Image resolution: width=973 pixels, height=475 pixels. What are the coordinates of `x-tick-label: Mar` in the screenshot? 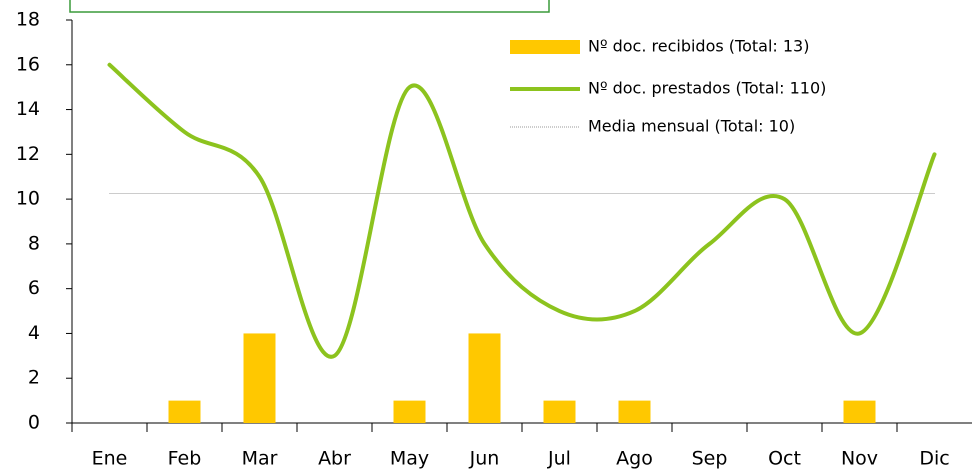 It's located at (260, 459).